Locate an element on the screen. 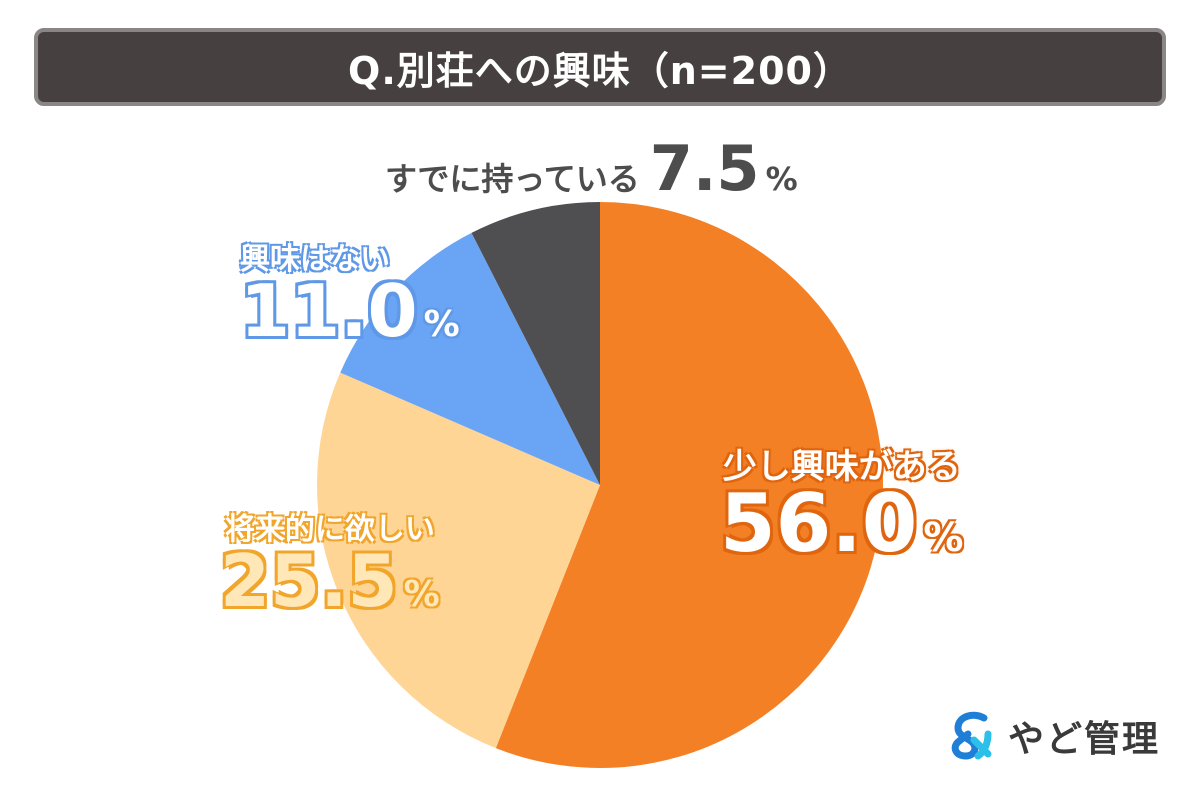 The image size is (1200, 800). slice-category-2: 興味はない is located at coordinates (315, 259).